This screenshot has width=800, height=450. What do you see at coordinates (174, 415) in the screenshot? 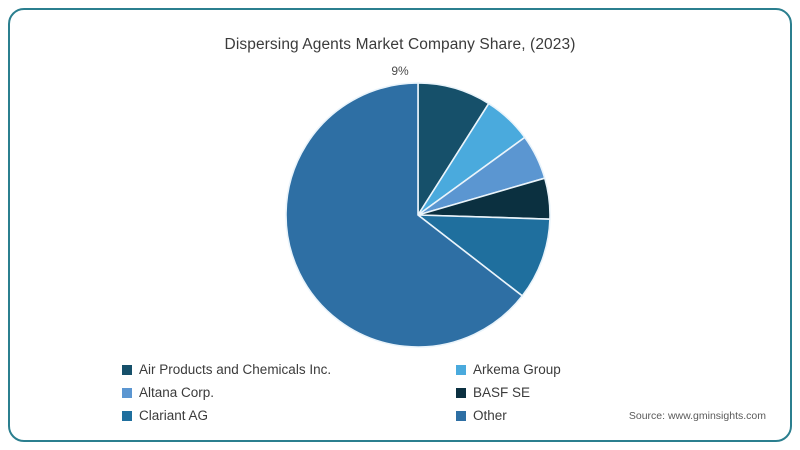
I see `legend-item-label: Clariant AG` at bounding box center [174, 415].